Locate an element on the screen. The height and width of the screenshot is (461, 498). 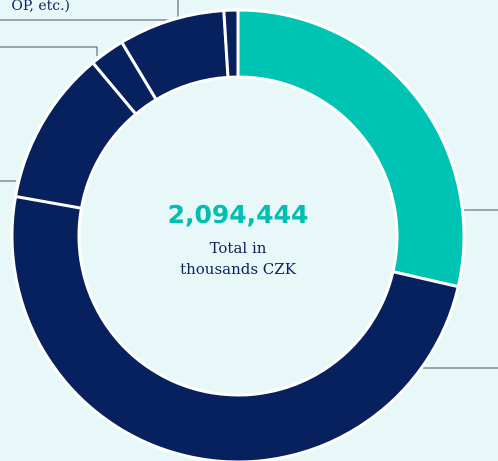
donut-slice is located at coordinates (231, 43).